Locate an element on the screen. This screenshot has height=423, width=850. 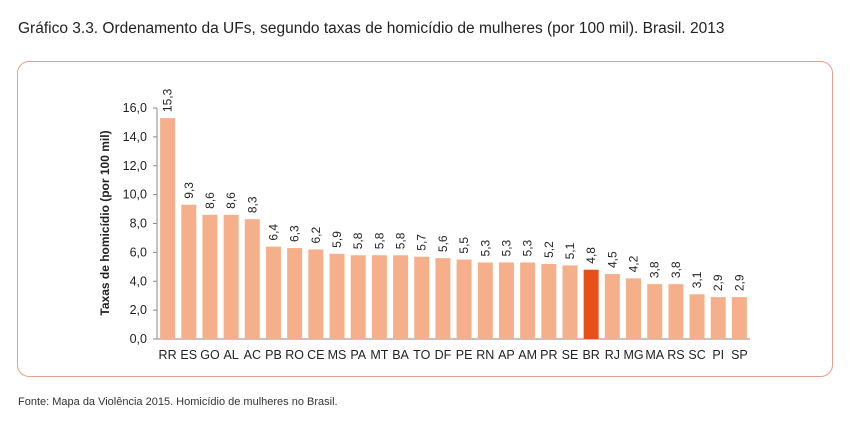
bar-rr is located at coordinates (168, 228).